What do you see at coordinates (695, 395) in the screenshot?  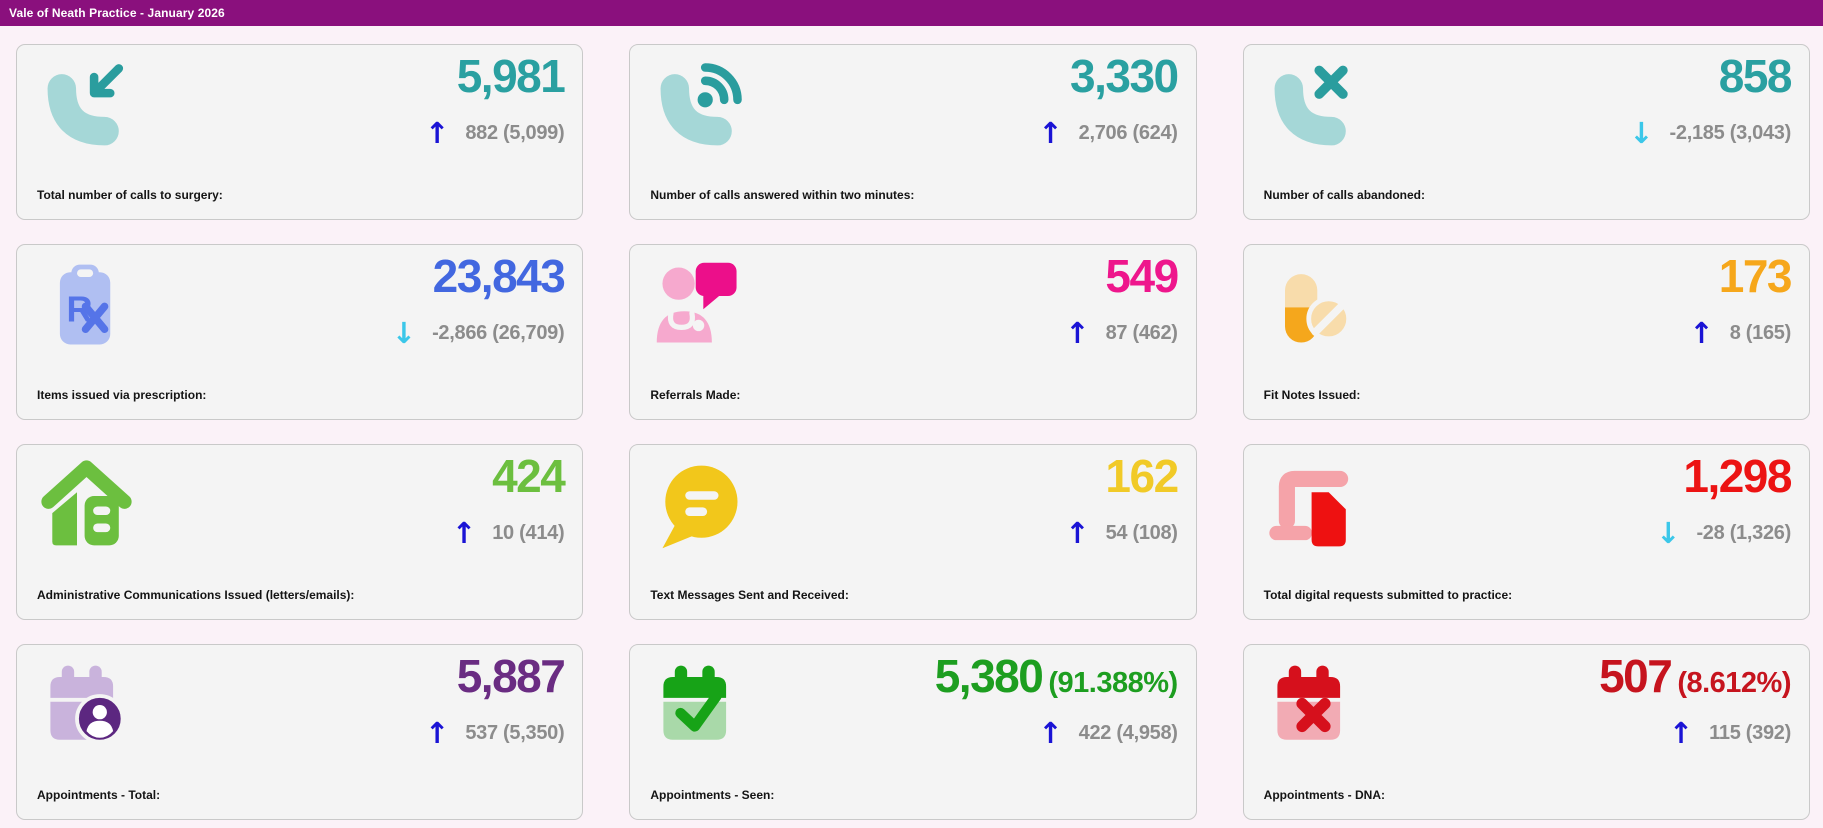 I see `kpi-label: Referrals Made:` at bounding box center [695, 395].